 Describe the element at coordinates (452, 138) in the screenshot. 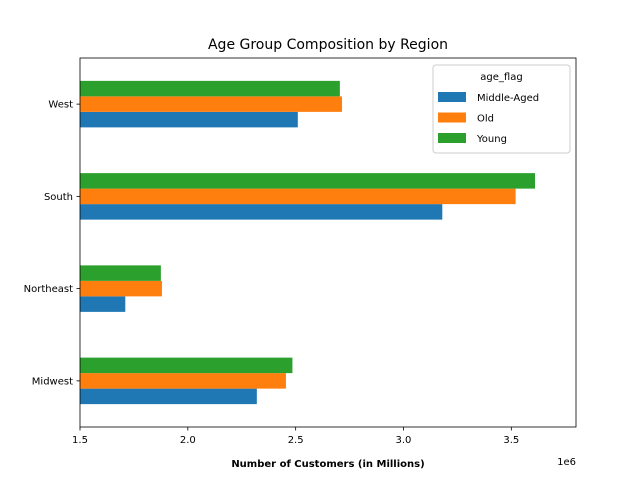

I see `legend-swatch-young` at that location.